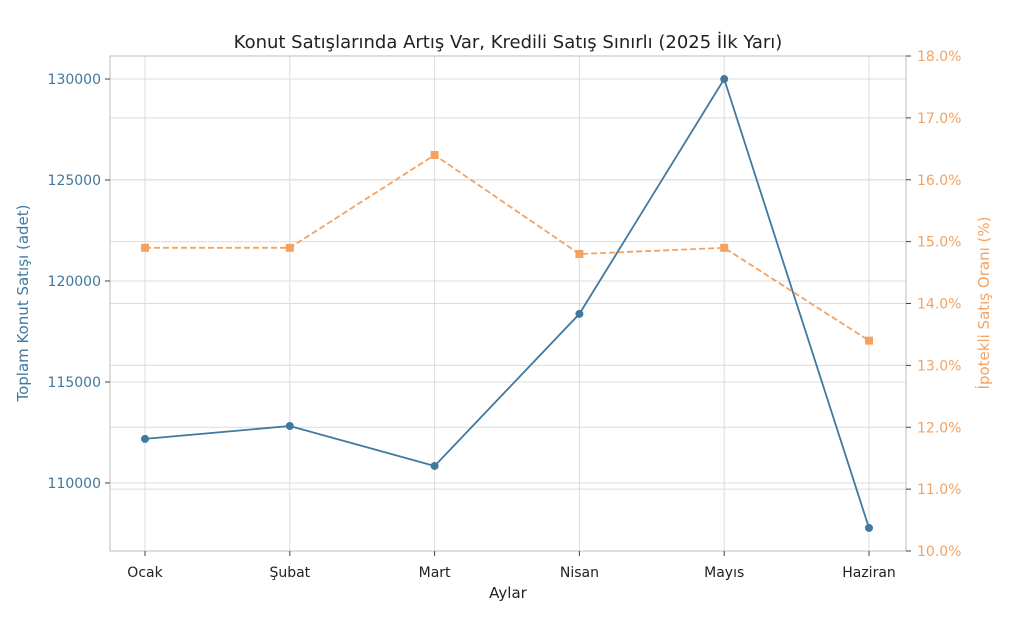  I want to click on y-right-tick-label: 11.0%, so click(939, 490).